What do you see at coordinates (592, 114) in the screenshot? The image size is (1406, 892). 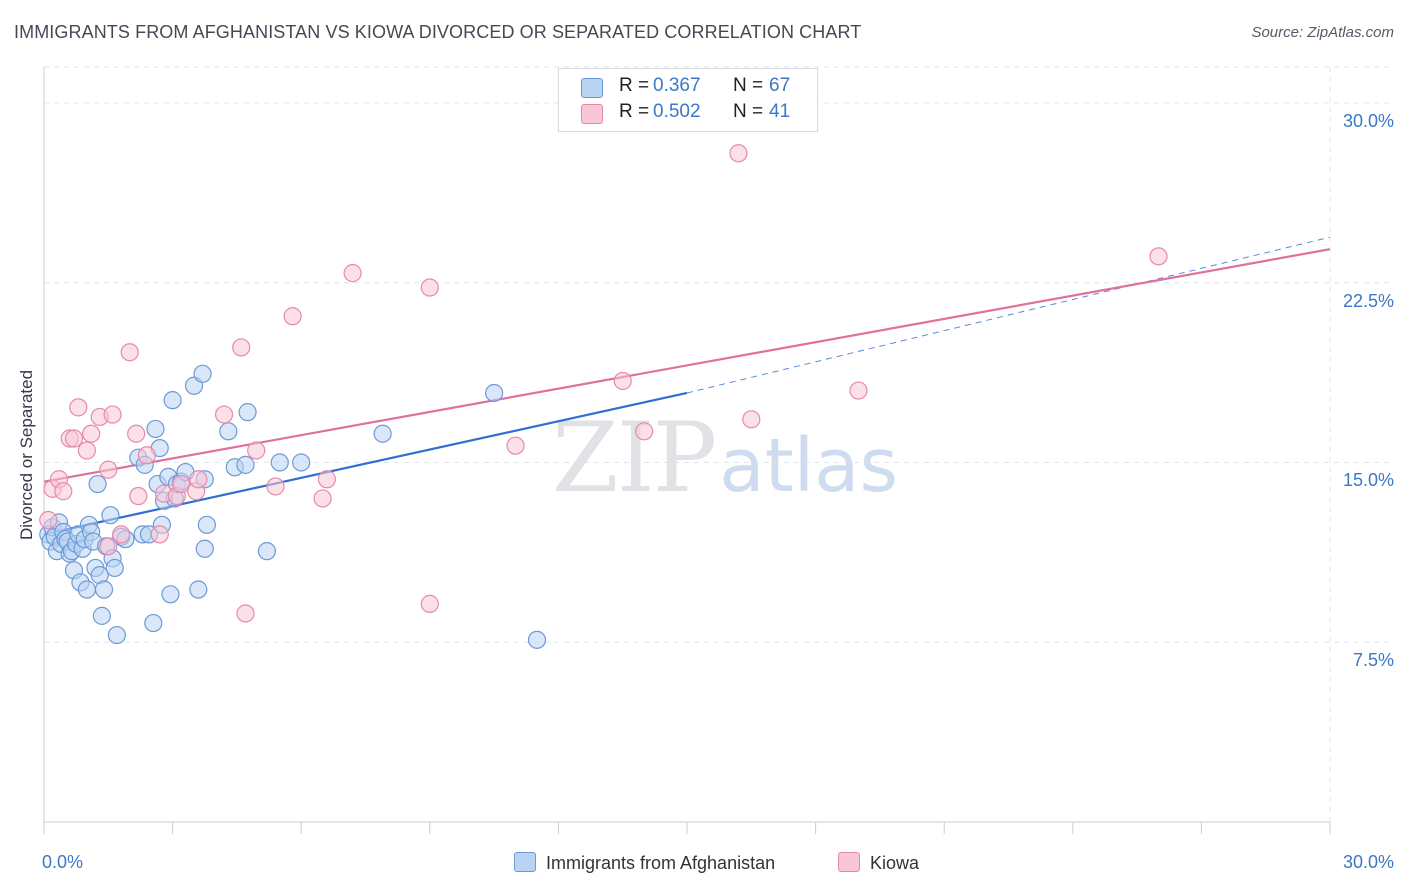 I see `legend-swatch-kiowa` at bounding box center [592, 114].